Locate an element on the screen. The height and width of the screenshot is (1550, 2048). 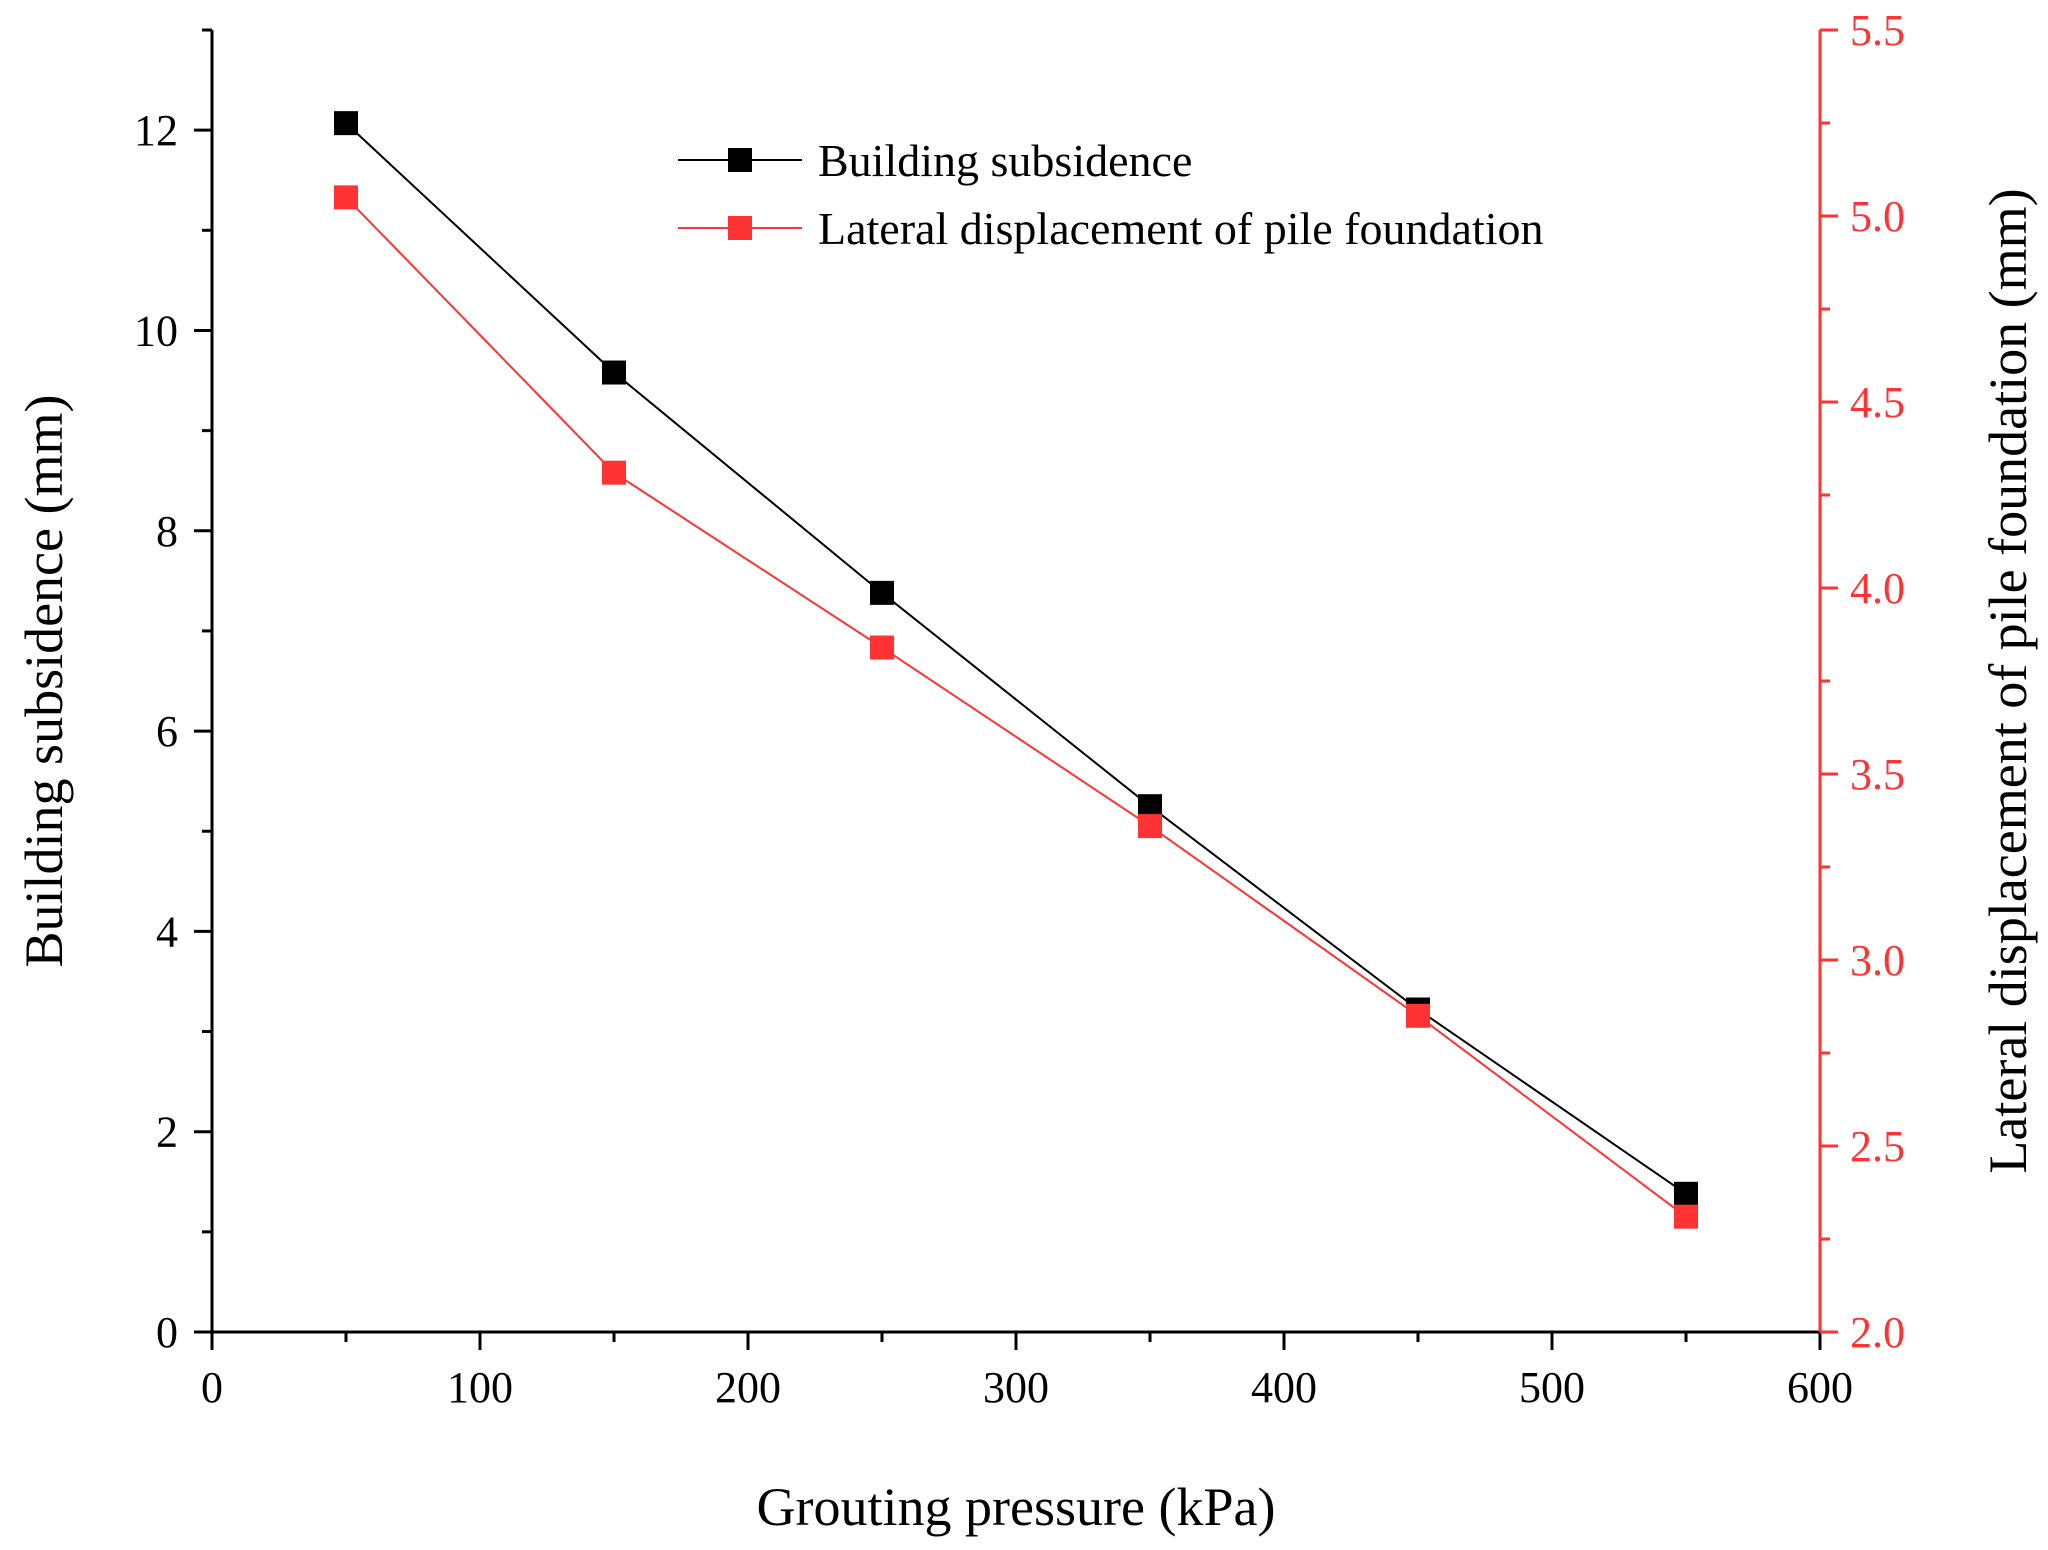
y2-tick-label-2.0: 2.0 is located at coordinates (1877, 1332).